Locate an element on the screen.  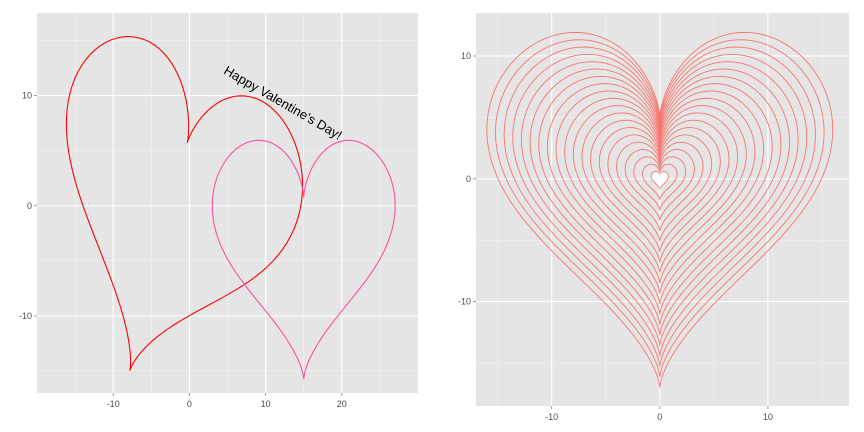
right-y-axis-ticks: -10 0 10 is located at coordinates (467, 179).